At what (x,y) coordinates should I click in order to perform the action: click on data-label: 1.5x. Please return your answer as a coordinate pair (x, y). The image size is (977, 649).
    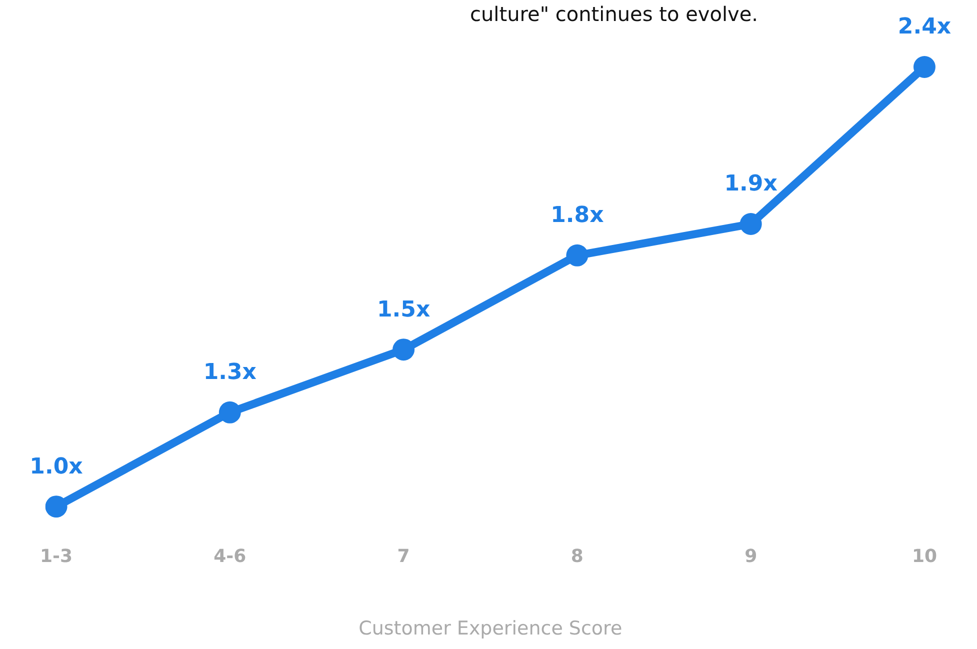
    Looking at the image, I should click on (403, 309).